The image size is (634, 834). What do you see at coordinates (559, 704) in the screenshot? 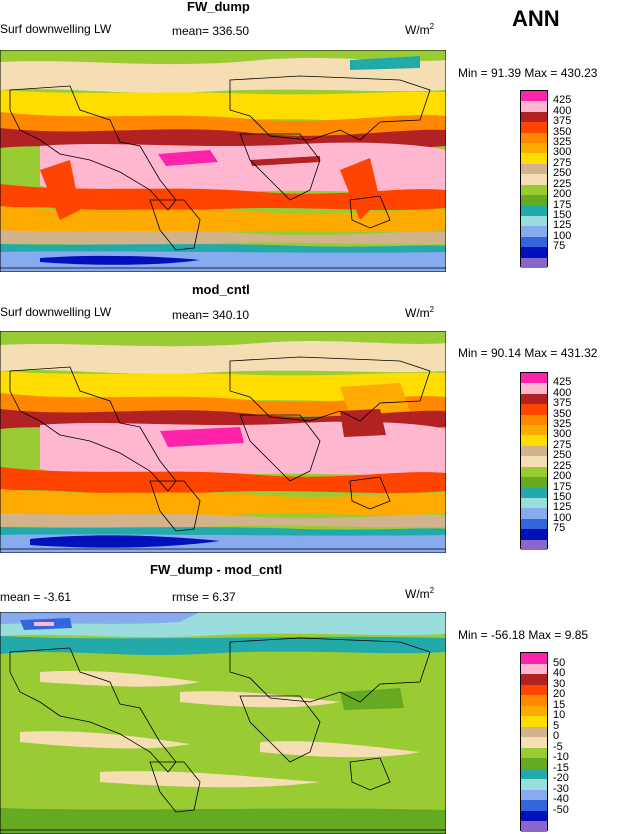
I see `colorbar-tick-label: 15` at bounding box center [559, 704].